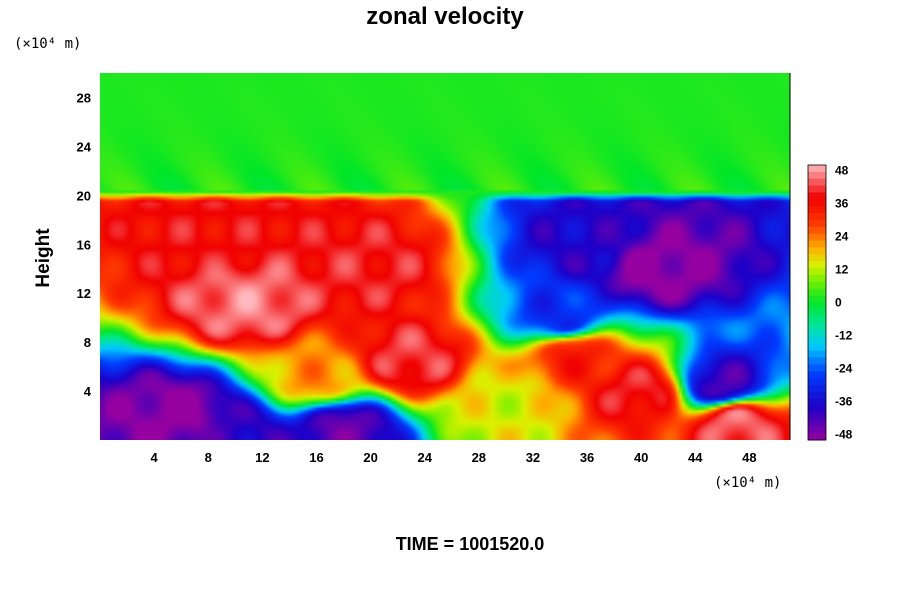 The width and height of the screenshot is (900, 600). I want to click on y-tick-label: 8, so click(87, 342).